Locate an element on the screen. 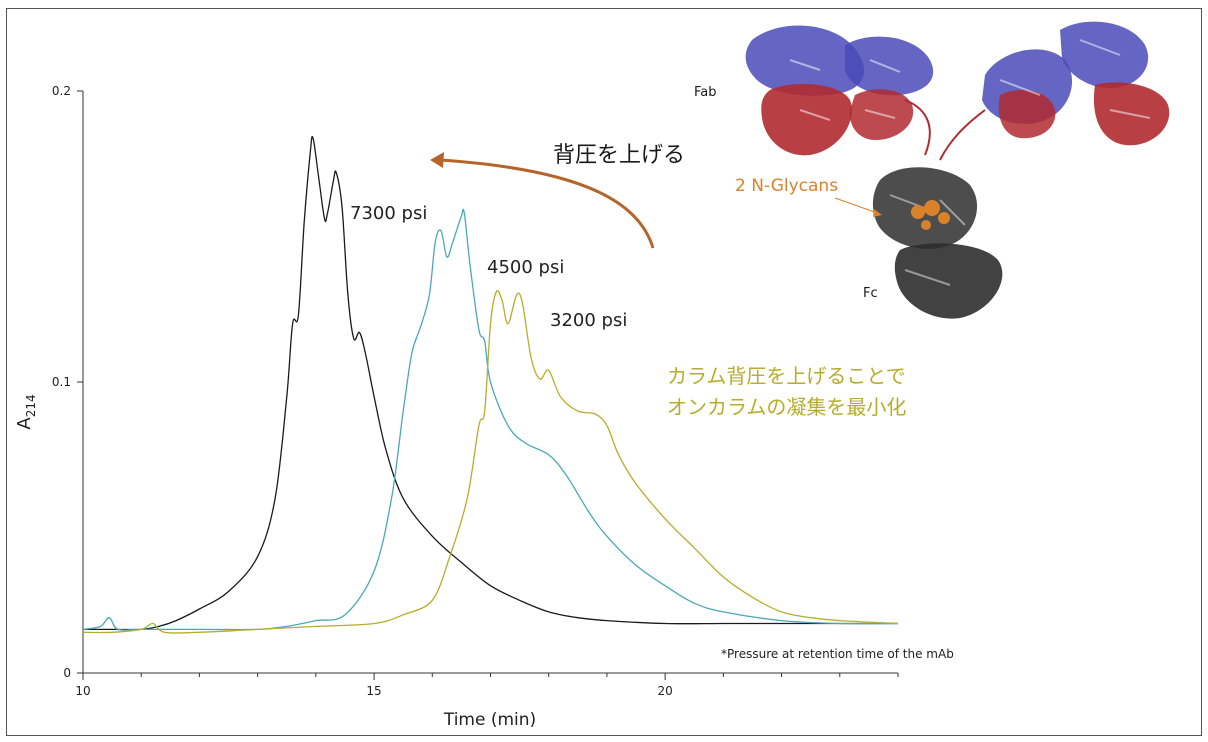 The height and width of the screenshot is (742, 1208). hinge-linker is located at coordinates (945, 130).